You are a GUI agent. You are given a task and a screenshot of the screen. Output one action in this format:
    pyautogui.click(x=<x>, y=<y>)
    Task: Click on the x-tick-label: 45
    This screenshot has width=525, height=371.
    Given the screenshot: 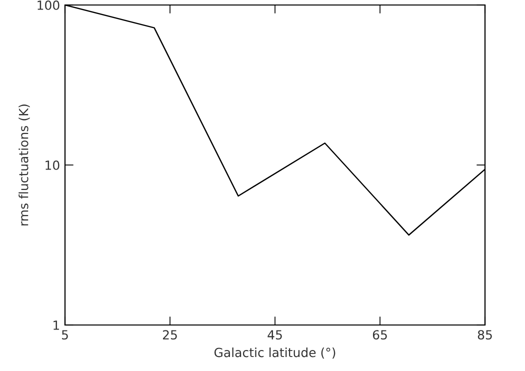 What is the action you would take?
    pyautogui.click(x=275, y=335)
    